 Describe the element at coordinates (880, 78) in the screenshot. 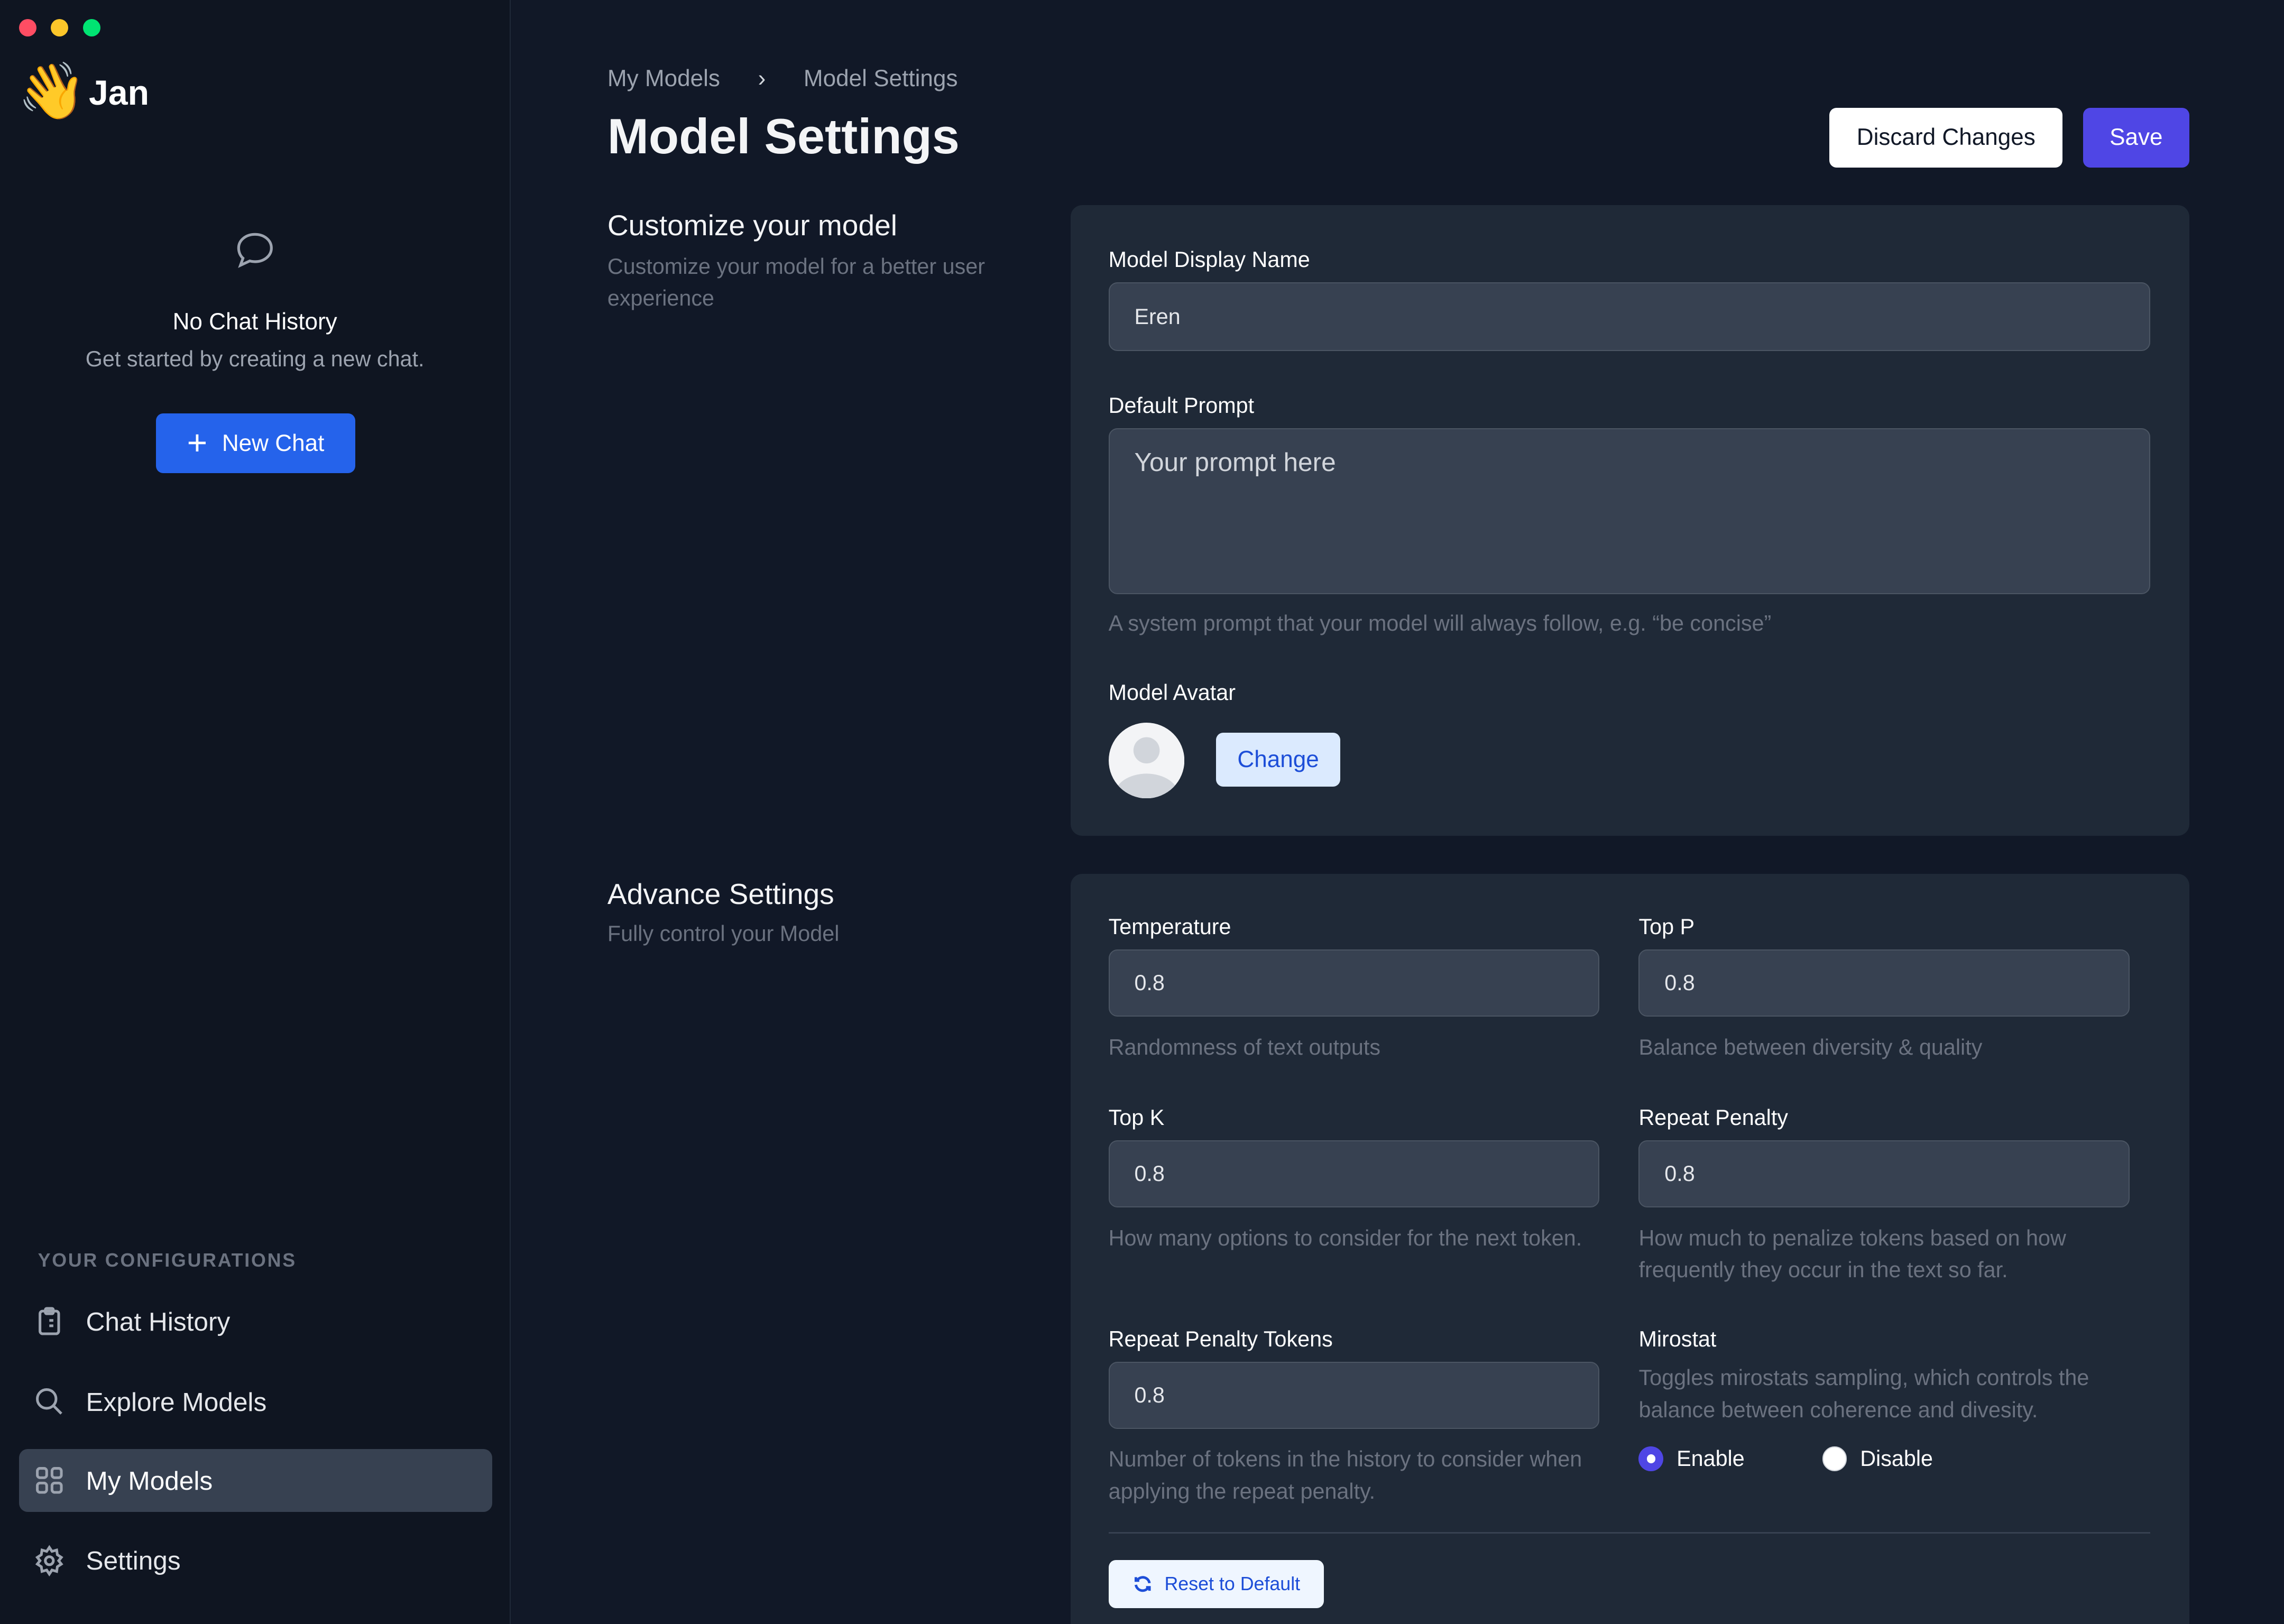

I see `breadcrumb-model-settings: Model Settings` at that location.